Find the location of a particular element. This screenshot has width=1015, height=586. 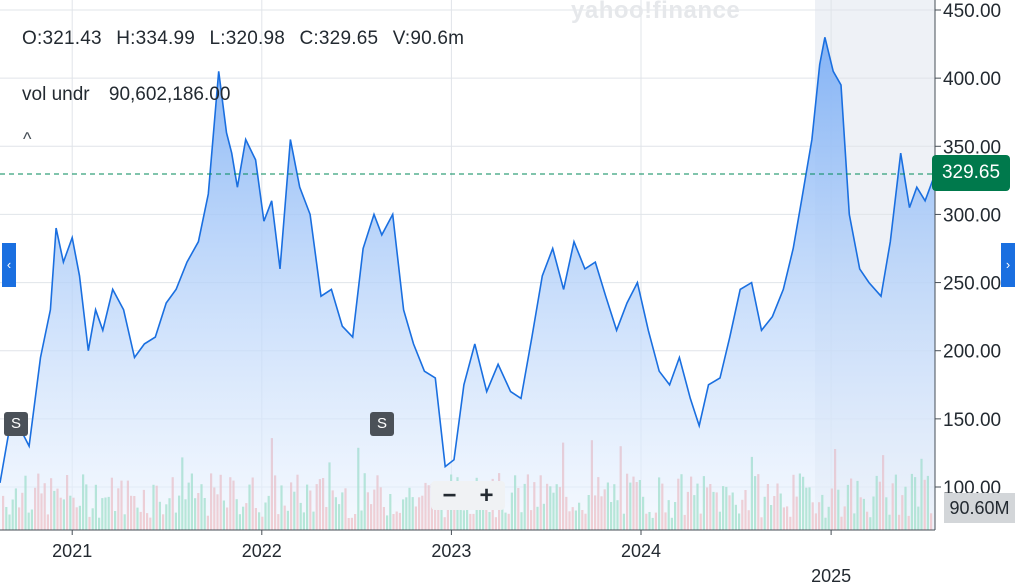

volume-indicator-value: 90,602,186.00 is located at coordinates (169, 94).